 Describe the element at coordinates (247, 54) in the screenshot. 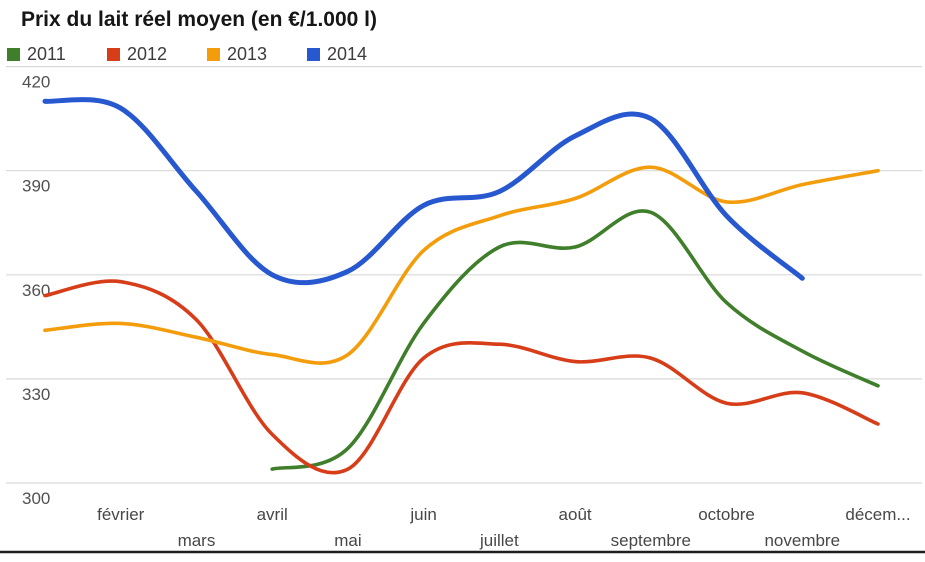

I see `legend-label-2013: 2013` at that location.